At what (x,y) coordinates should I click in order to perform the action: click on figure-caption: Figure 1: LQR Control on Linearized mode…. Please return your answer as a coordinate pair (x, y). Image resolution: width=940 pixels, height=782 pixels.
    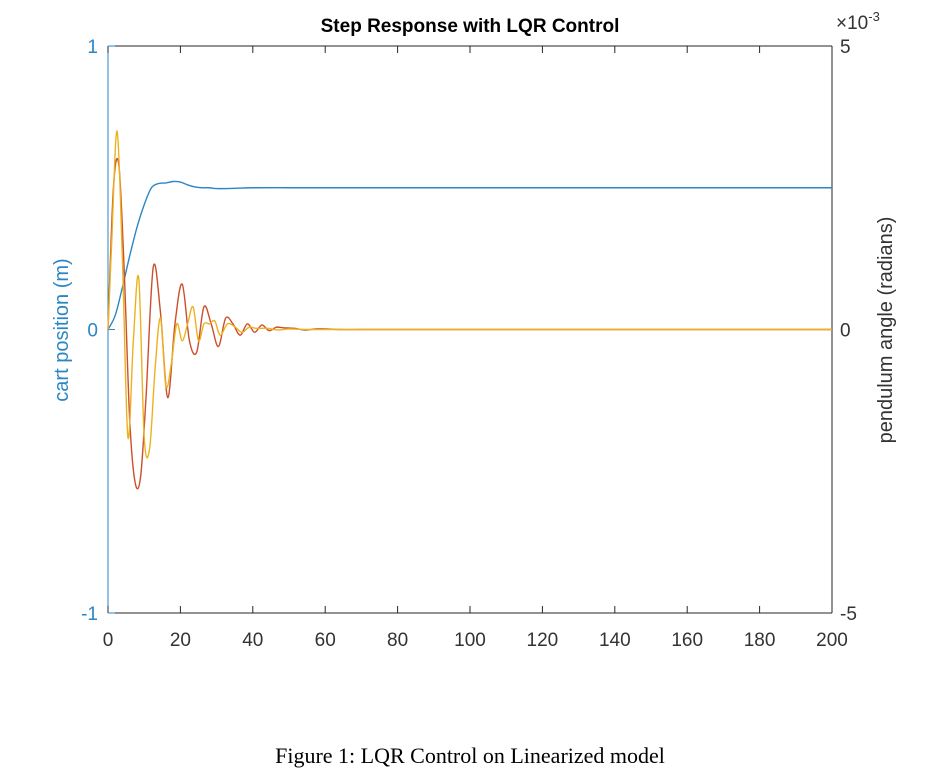
    Looking at the image, I should click on (470, 755).